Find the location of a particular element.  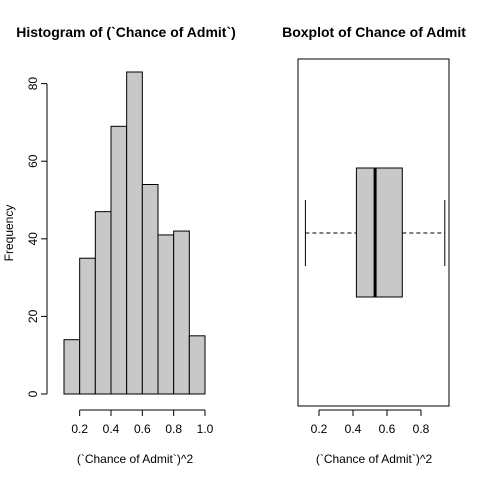

boxplot-x-label: (`Chance of Admit`)^2 is located at coordinates (374, 459).